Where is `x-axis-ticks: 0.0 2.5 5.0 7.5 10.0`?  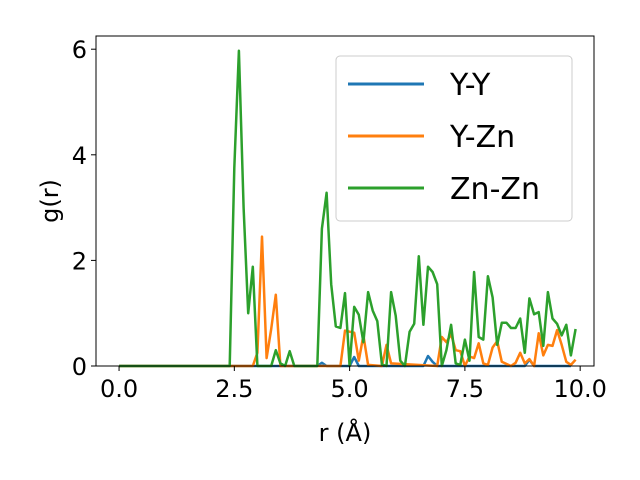 x-axis-ticks: 0.0 2.5 5.0 7.5 10.0 is located at coordinates (353, 384).